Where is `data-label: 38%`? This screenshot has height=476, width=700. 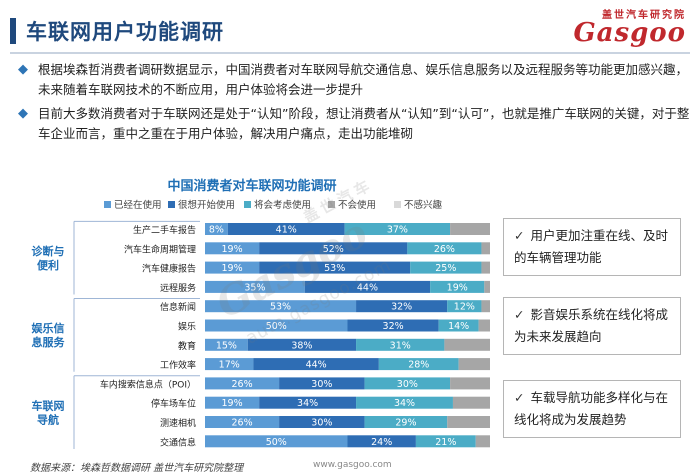
data-label: 38% is located at coordinates (301, 345).